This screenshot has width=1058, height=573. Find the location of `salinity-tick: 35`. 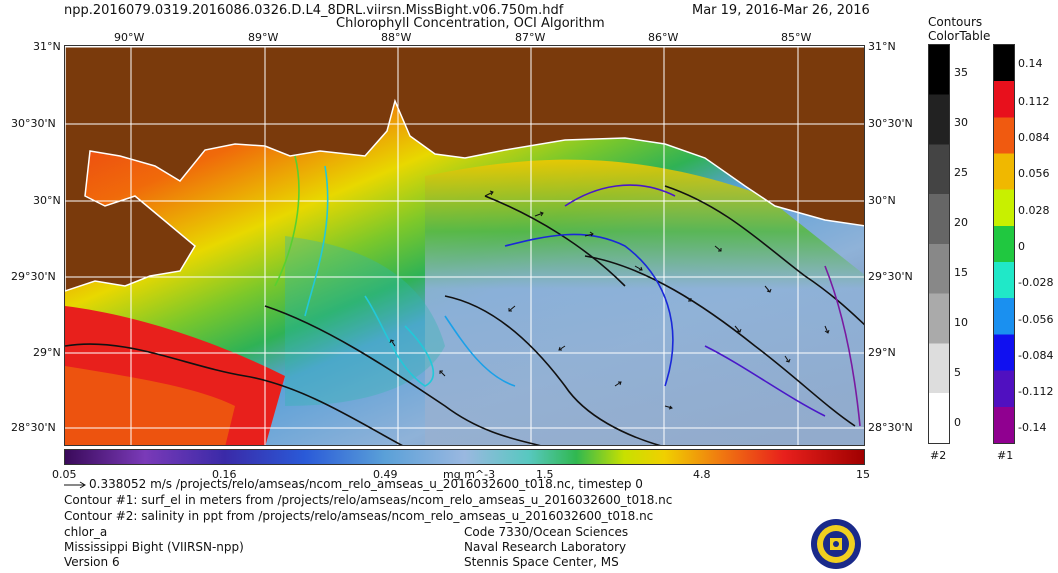

salinity-tick: 35 is located at coordinates (961, 72).